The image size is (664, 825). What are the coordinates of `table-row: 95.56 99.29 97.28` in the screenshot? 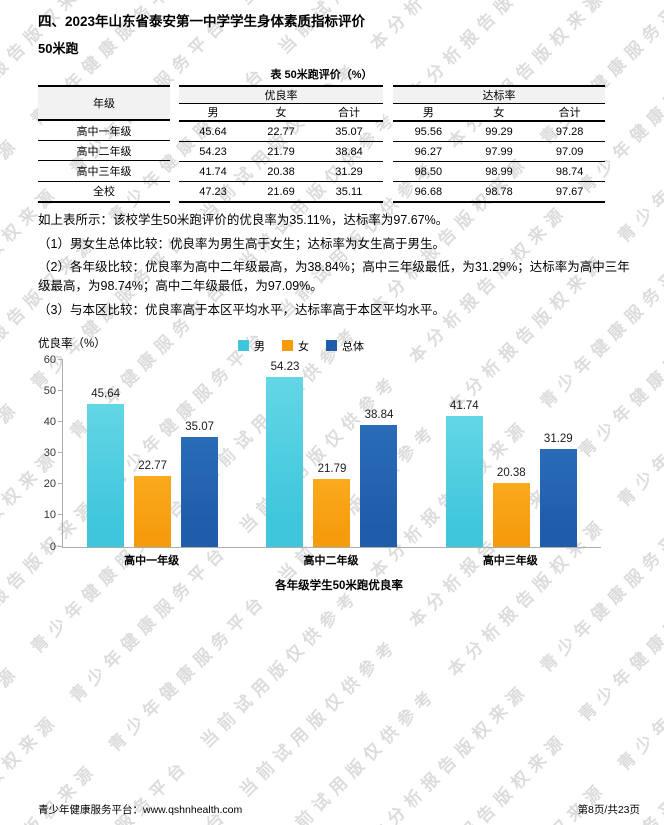 It's located at (499, 131).